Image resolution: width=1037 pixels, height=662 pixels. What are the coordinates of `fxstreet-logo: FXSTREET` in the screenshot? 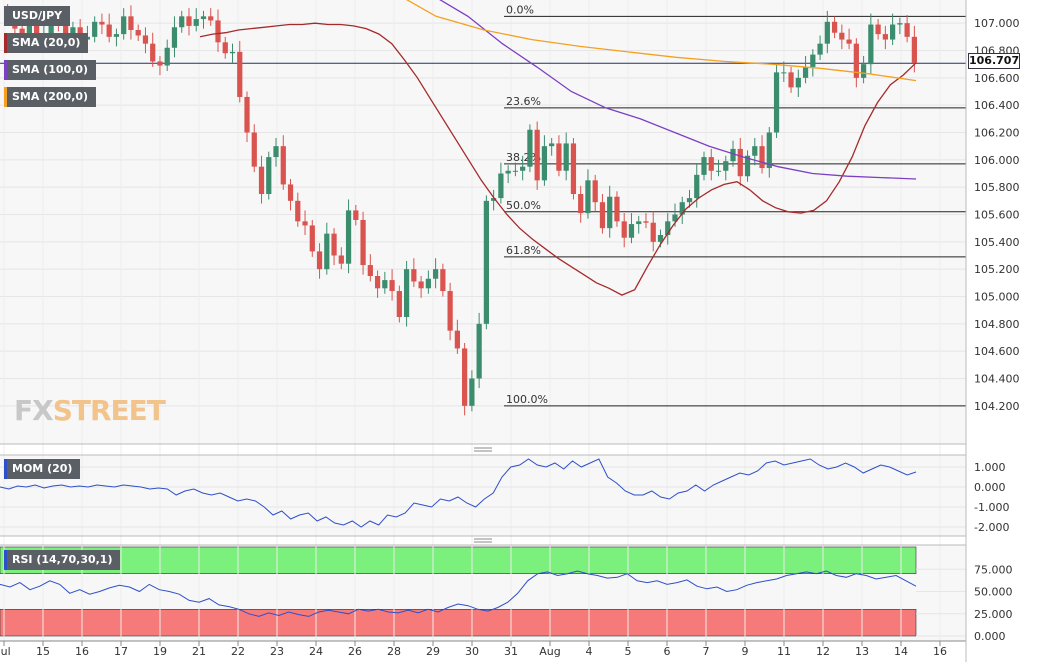 It's located at (90, 410).